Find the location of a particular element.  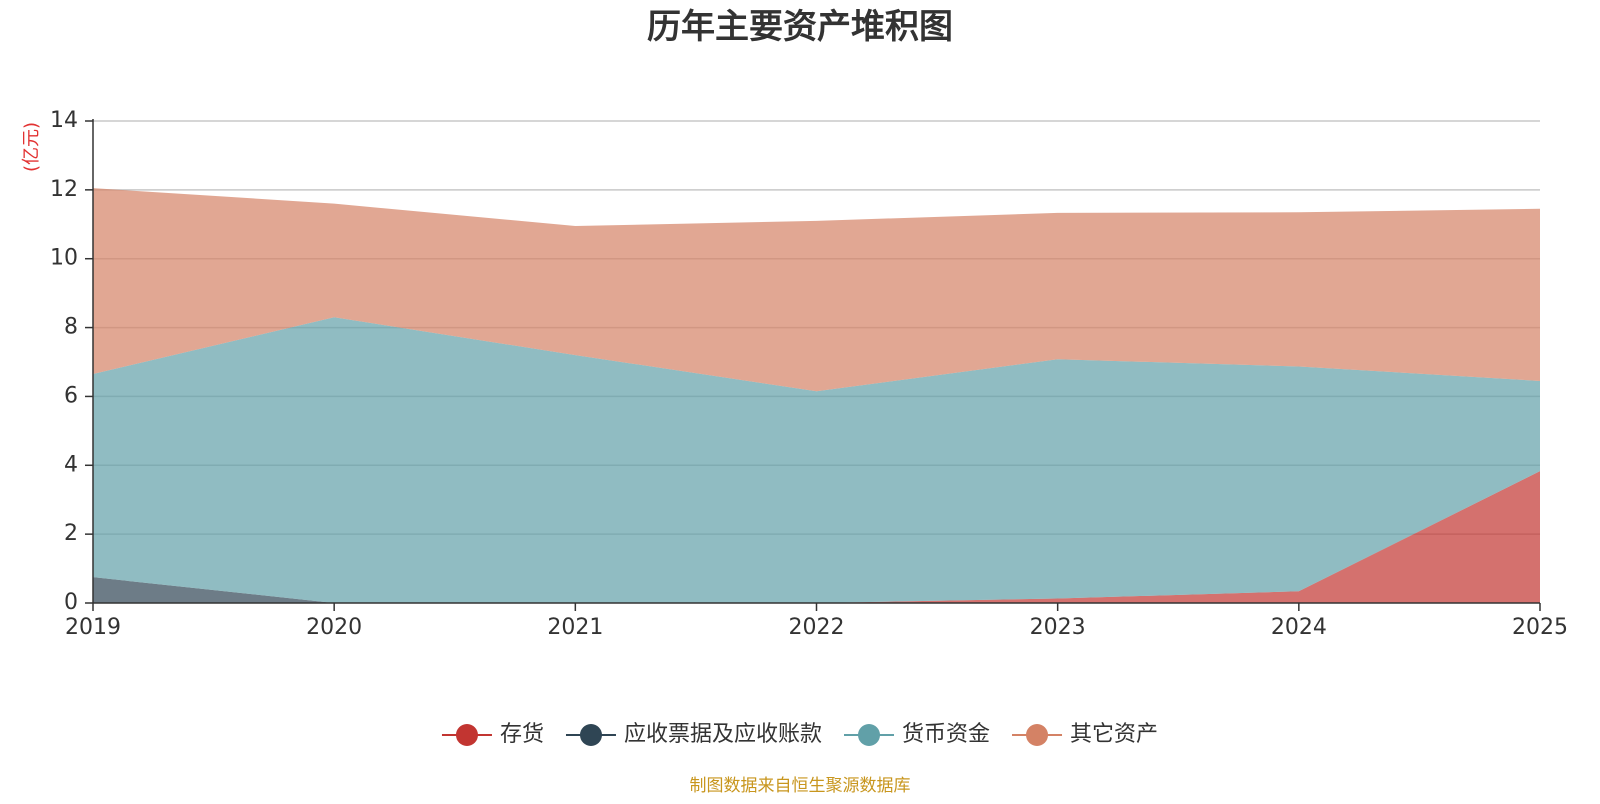

x-tick-label-2019: 2019 is located at coordinates (93, 627).